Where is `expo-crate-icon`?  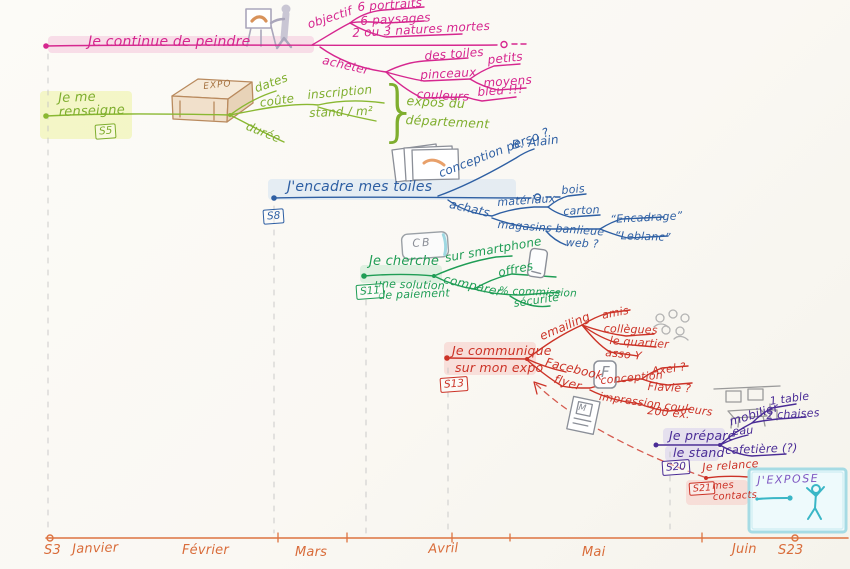 expo-crate-icon is located at coordinates (212, 100).